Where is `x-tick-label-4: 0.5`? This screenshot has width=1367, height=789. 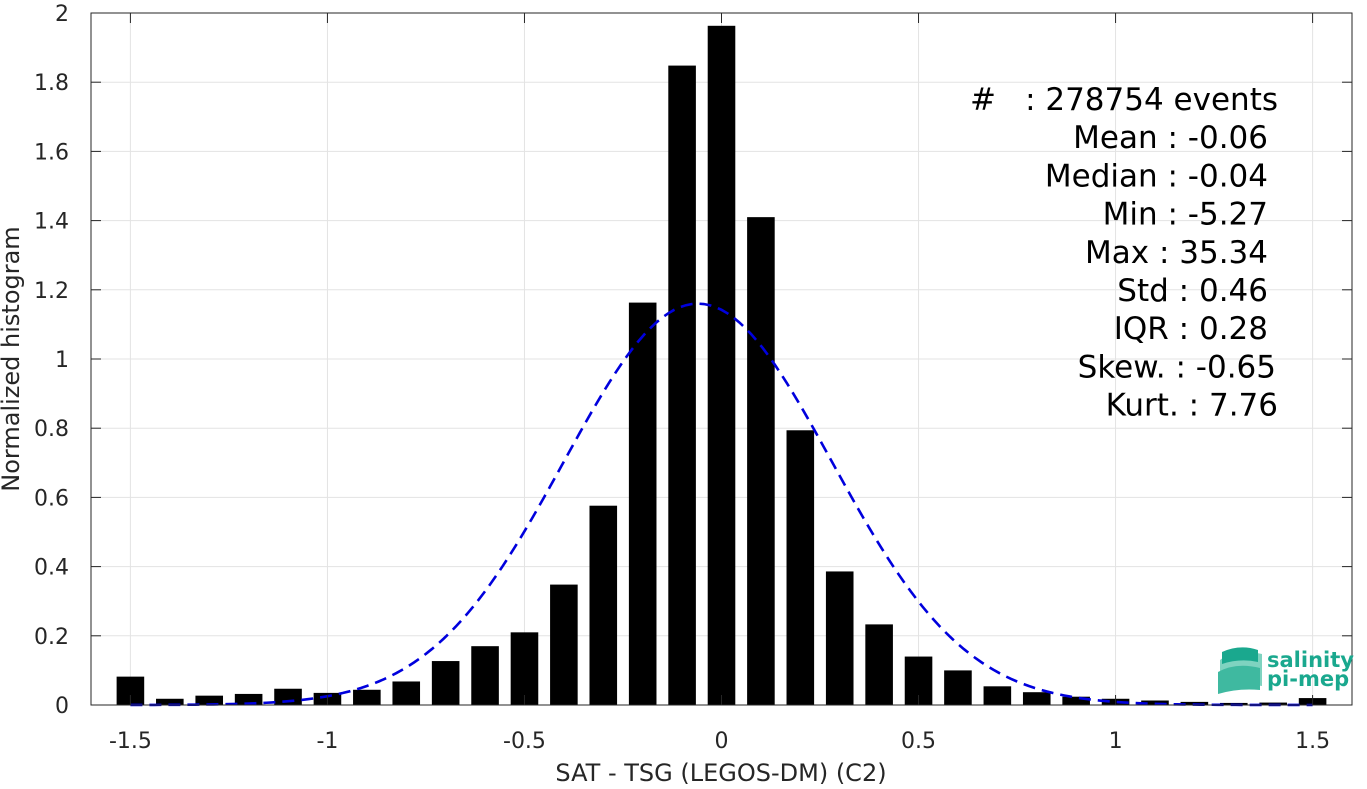
x-tick-label-4: 0.5 is located at coordinates (918, 741).